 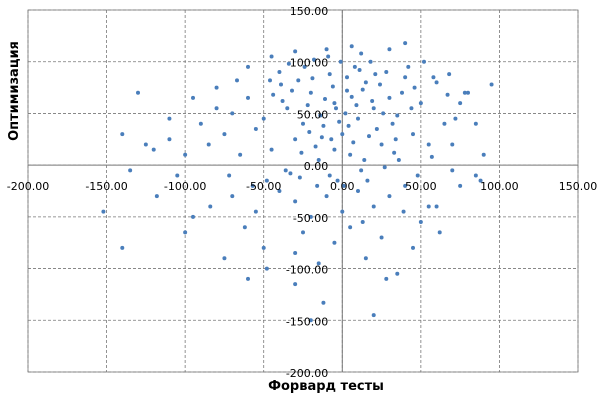 What do you see at coordinates (307, 321) in the screenshot?
I see `y-tick-label: -150.00` at bounding box center [307, 321].